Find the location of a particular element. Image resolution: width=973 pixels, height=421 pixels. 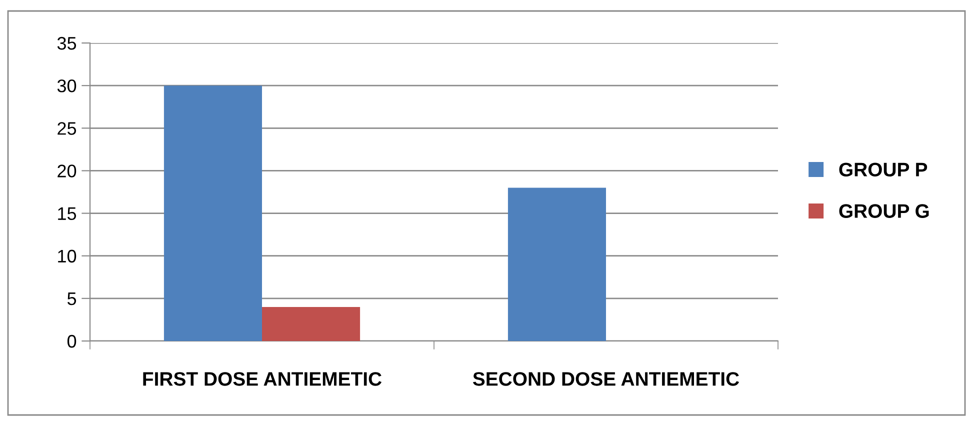

y-tick-label: 15 is located at coordinates (67, 213).